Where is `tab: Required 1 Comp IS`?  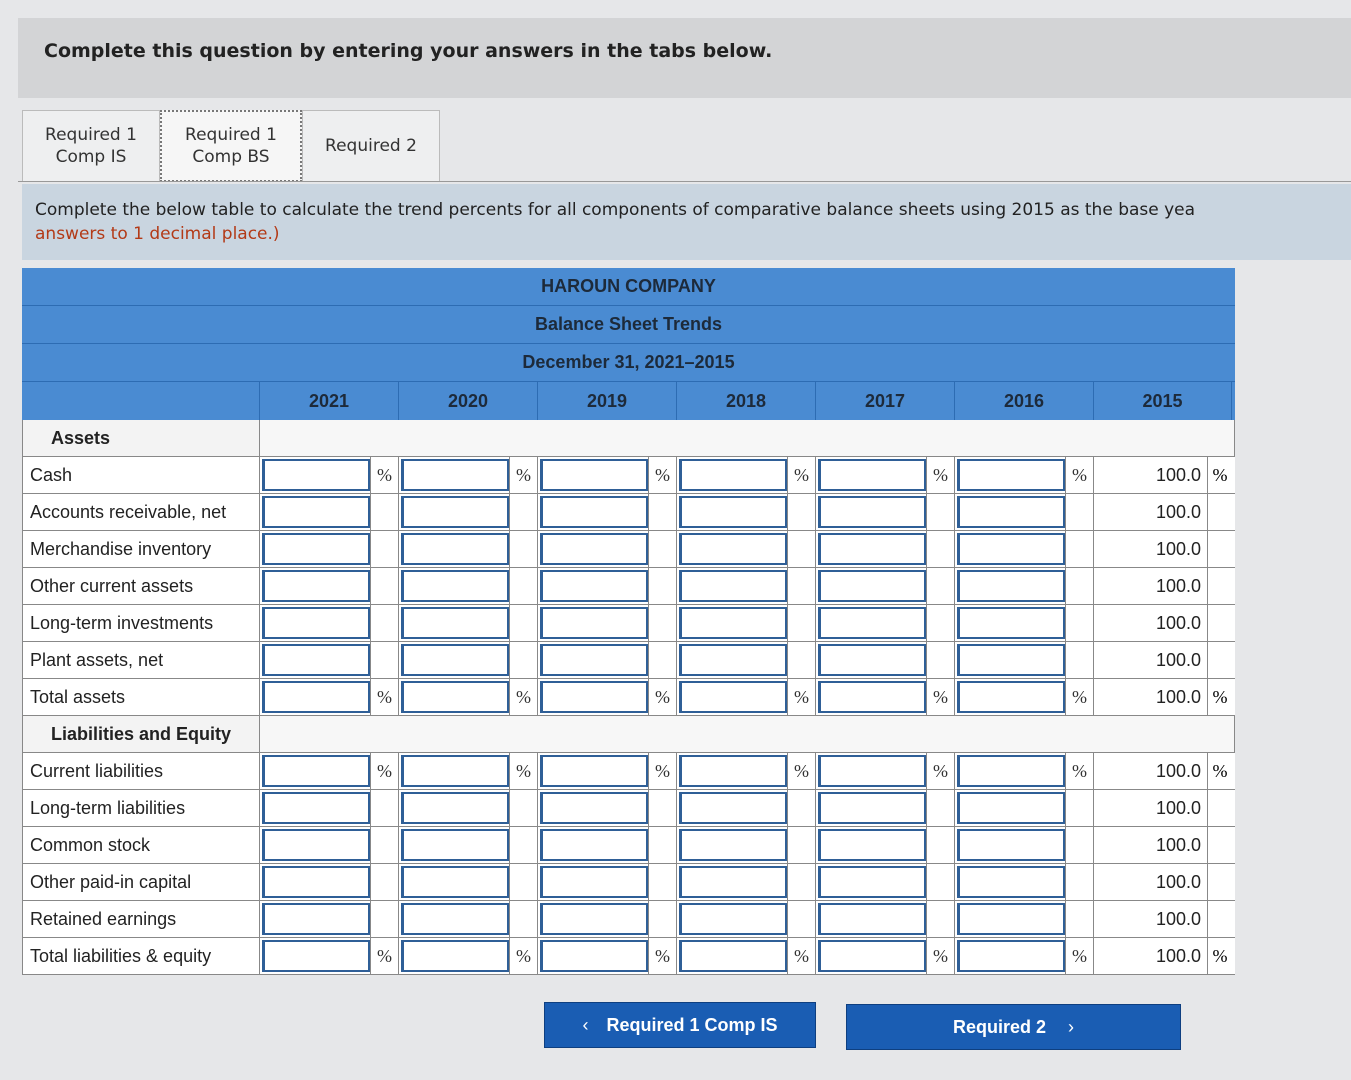
tab: Required 1 Comp IS is located at coordinates (91, 146).